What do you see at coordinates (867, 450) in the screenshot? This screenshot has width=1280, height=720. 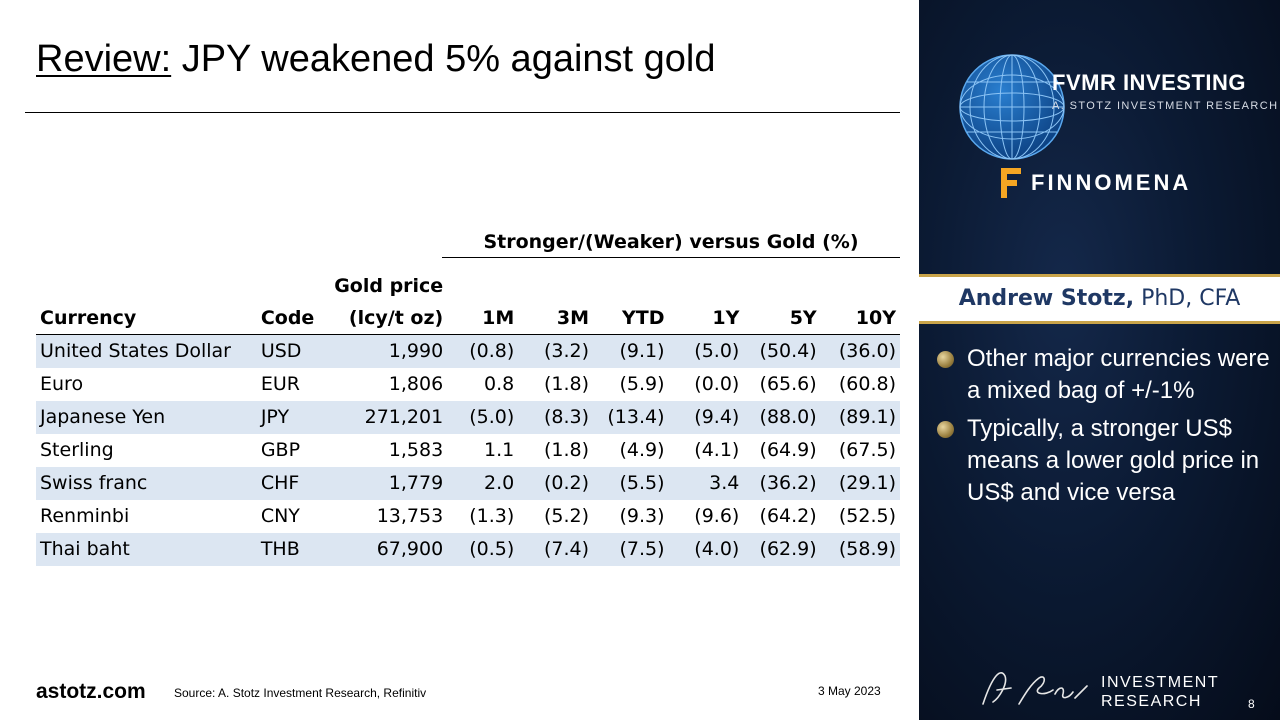 I see `value-cell: (67.5)` at bounding box center [867, 450].